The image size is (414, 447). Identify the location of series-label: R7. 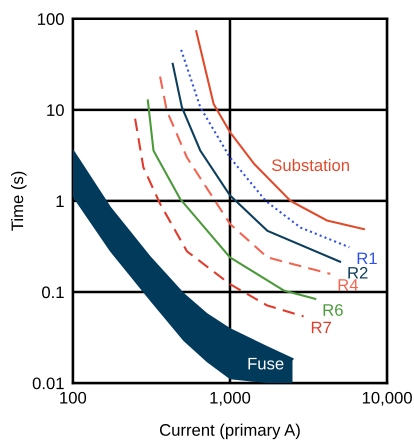
(321, 328).